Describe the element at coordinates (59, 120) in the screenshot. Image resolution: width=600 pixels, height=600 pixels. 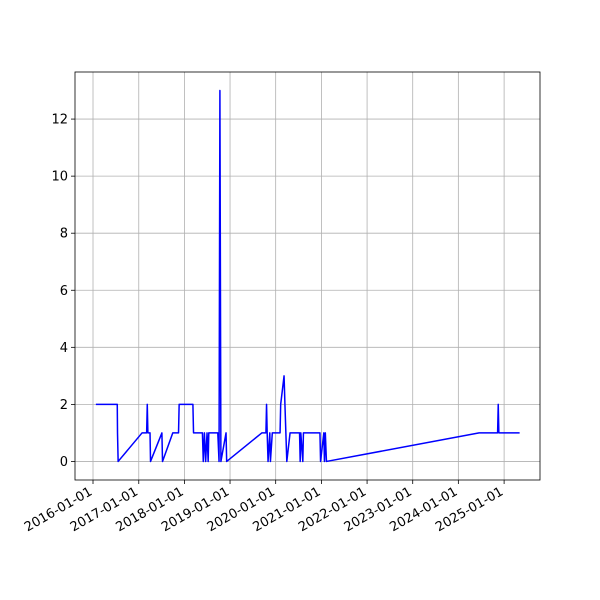
I see `y-tick-label: 12` at that location.